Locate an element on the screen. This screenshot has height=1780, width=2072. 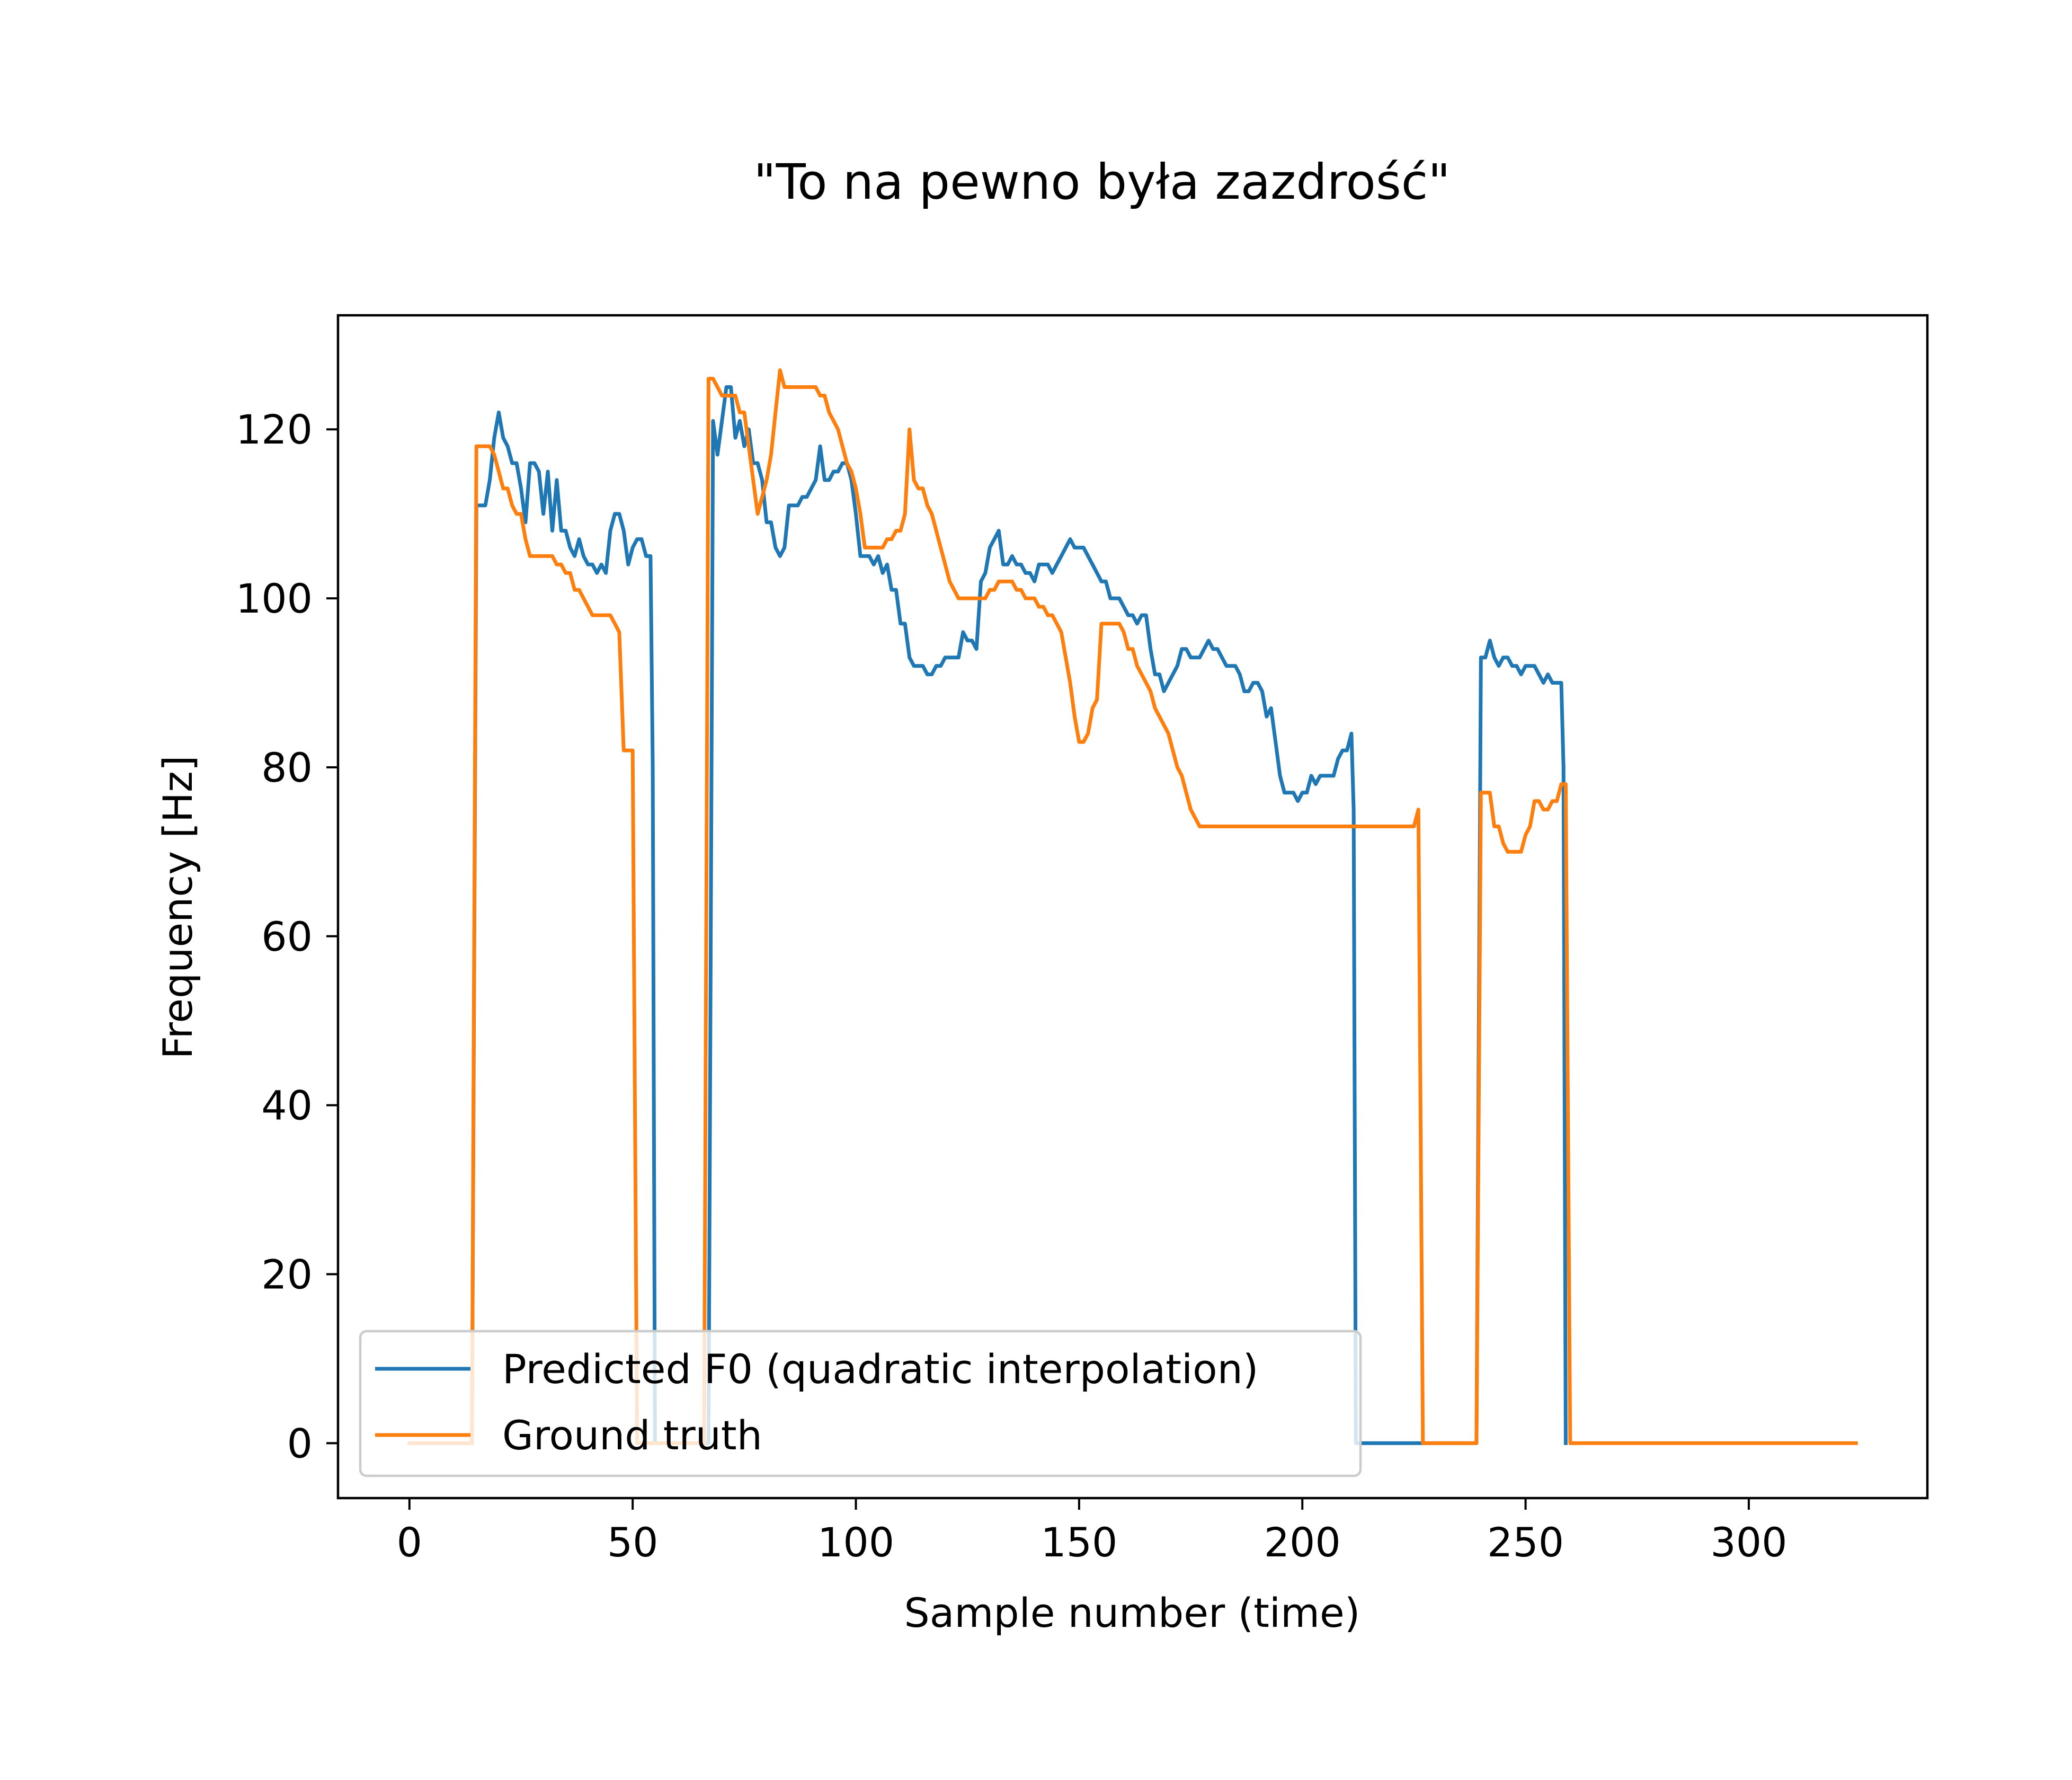
x-tick-label: 50 is located at coordinates (633, 1542).